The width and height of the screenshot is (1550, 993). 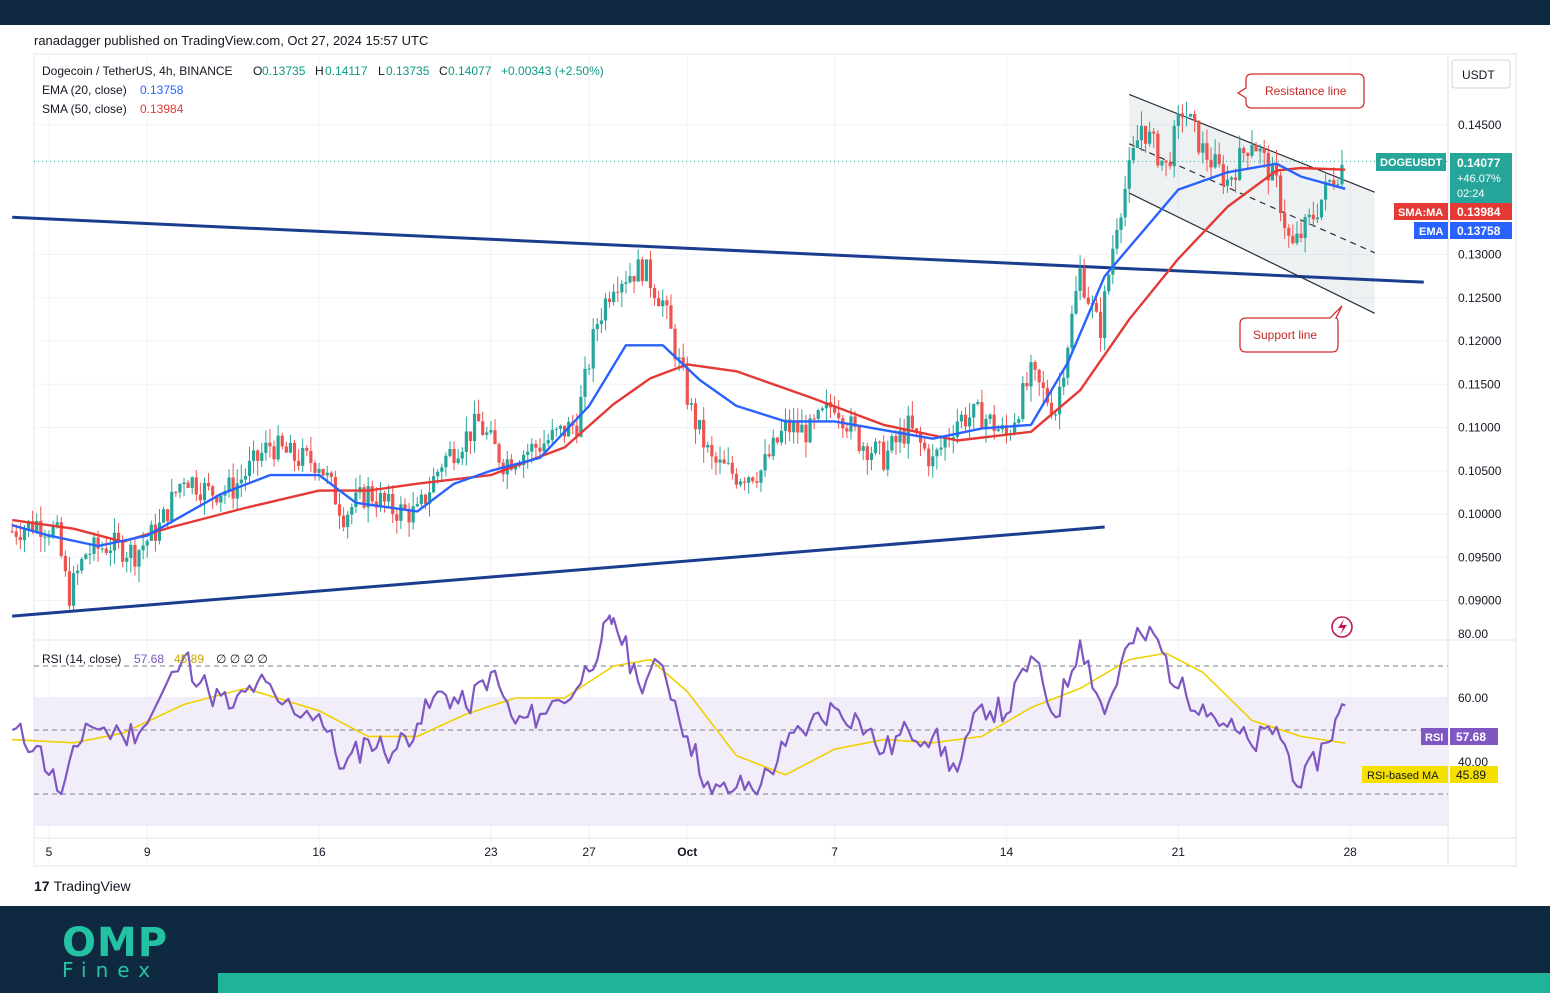 I want to click on rsi-extra-values: ∅ ∅ ∅ ∅, so click(x=242, y=659).